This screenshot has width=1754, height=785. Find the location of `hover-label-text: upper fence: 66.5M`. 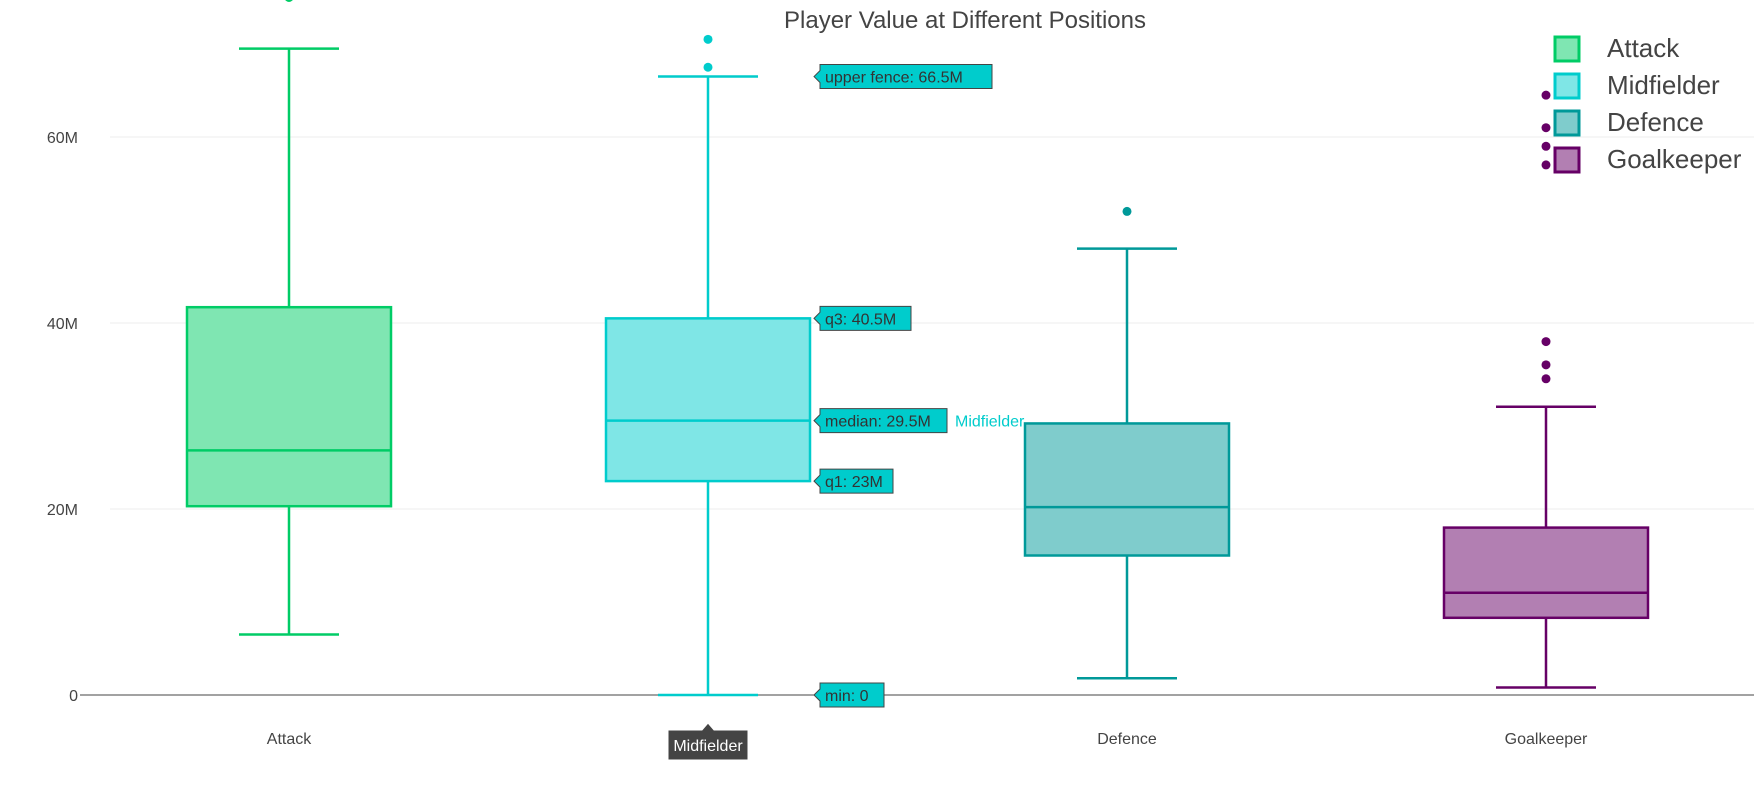

hover-label-text: upper fence: 66.5M is located at coordinates (894, 78).